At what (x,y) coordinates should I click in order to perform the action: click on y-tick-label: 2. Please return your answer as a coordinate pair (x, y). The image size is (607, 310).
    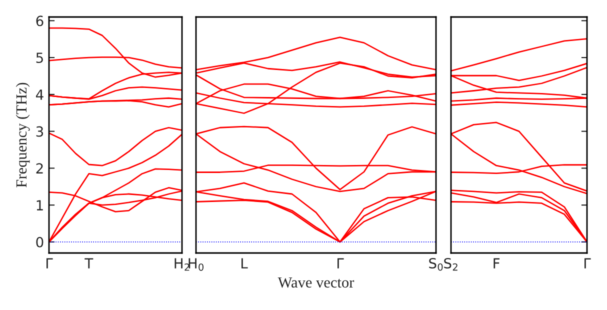
    Looking at the image, I should click on (39, 168).